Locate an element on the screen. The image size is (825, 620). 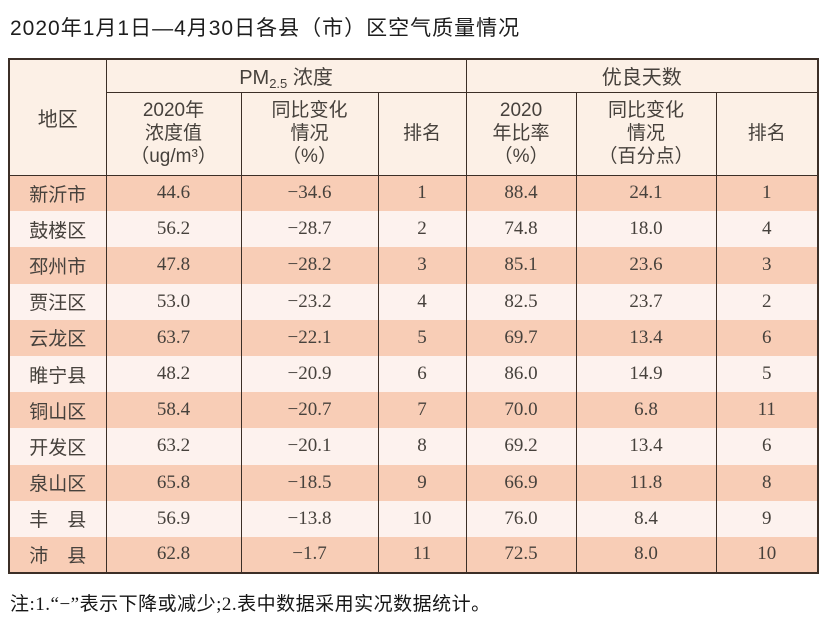
cell-goodday-ratio: 76.0 is located at coordinates (521, 518).